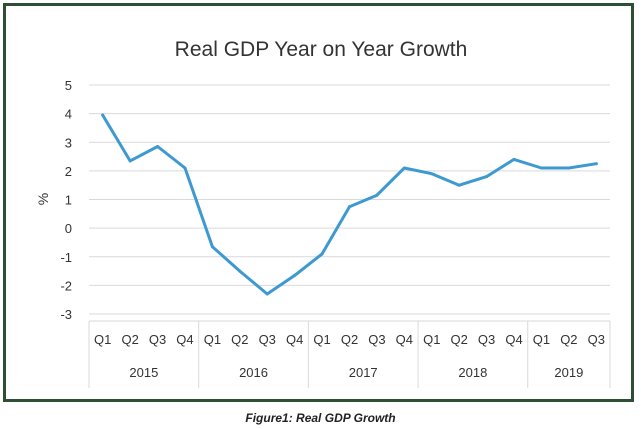 This screenshot has width=641, height=429. I want to click on y-axis-ticks: 5 4 3 2 1 0 -1 -2 -3, so click(66, 200).